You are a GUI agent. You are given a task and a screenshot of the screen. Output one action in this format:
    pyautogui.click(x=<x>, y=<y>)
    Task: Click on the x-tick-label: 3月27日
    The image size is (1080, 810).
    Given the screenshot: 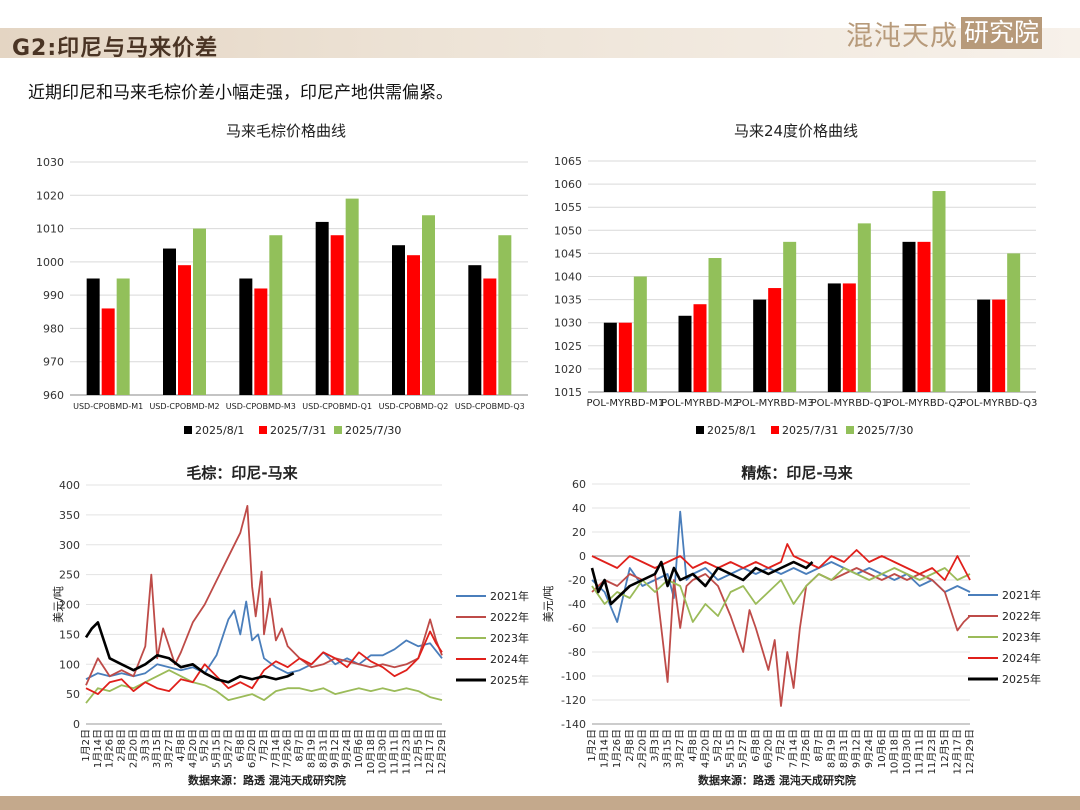 What is the action you would take?
    pyautogui.click(x=680, y=748)
    